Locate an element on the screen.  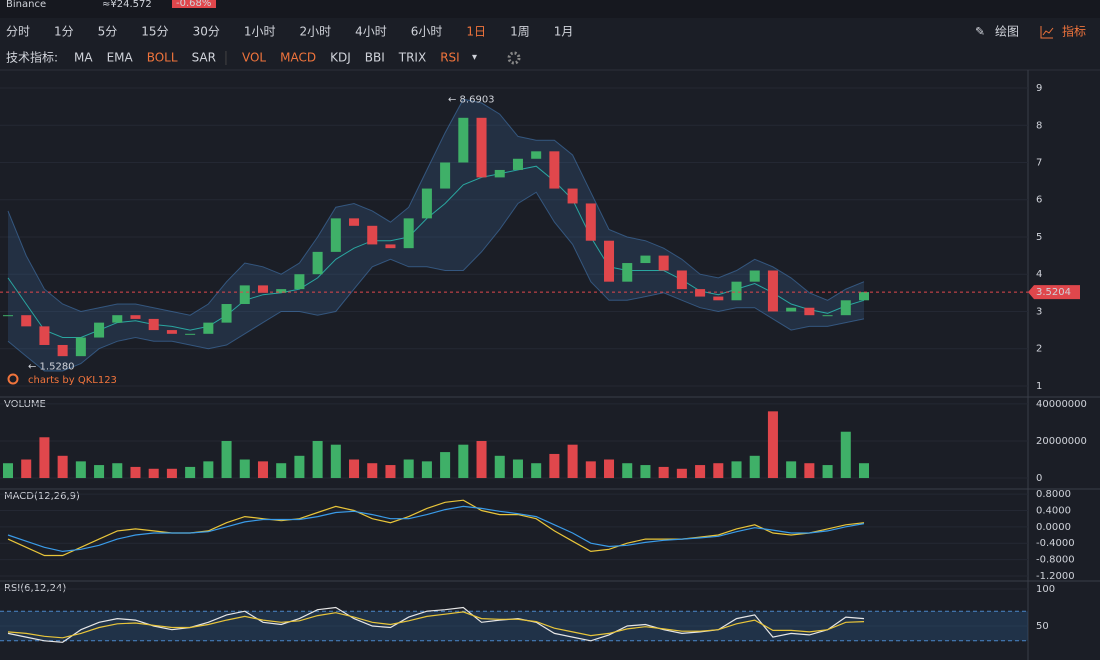
interval-button: 分时 is located at coordinates (18, 32).